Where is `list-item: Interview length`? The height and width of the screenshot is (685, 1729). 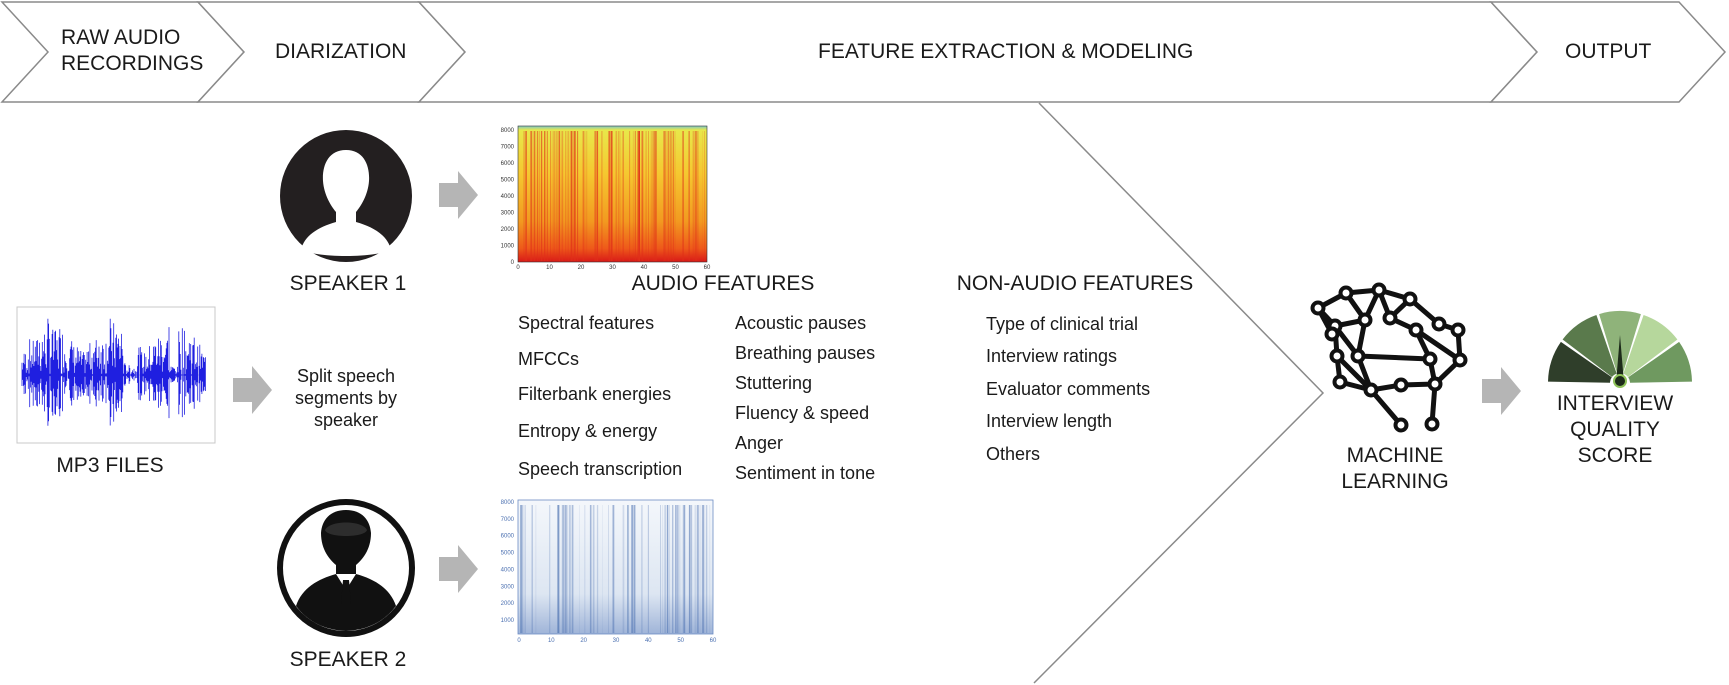
list-item: Interview length is located at coordinates (1049, 421).